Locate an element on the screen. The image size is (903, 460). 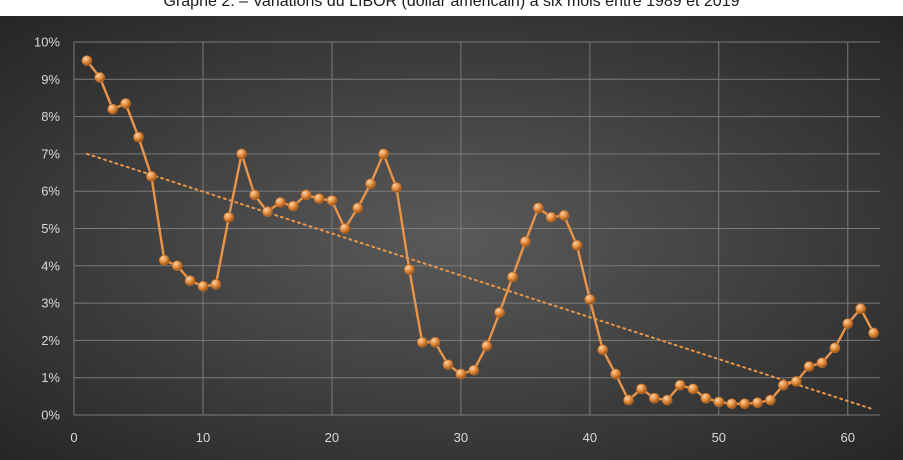
x-tick-label: 0 is located at coordinates (73, 437).